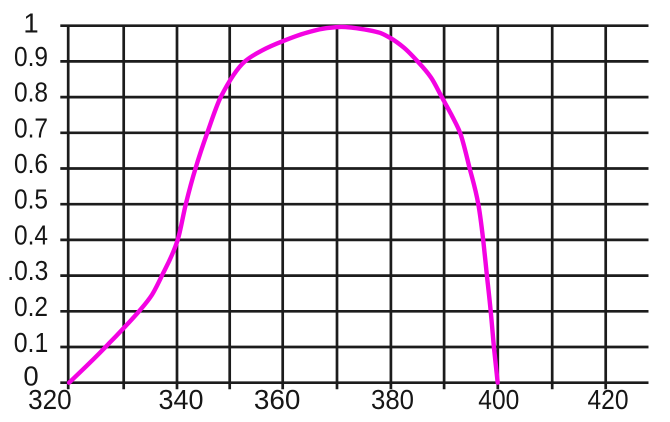 This screenshot has width=670, height=422. What do you see at coordinates (277, 399) in the screenshot?
I see `svg-text: 360` at bounding box center [277, 399].